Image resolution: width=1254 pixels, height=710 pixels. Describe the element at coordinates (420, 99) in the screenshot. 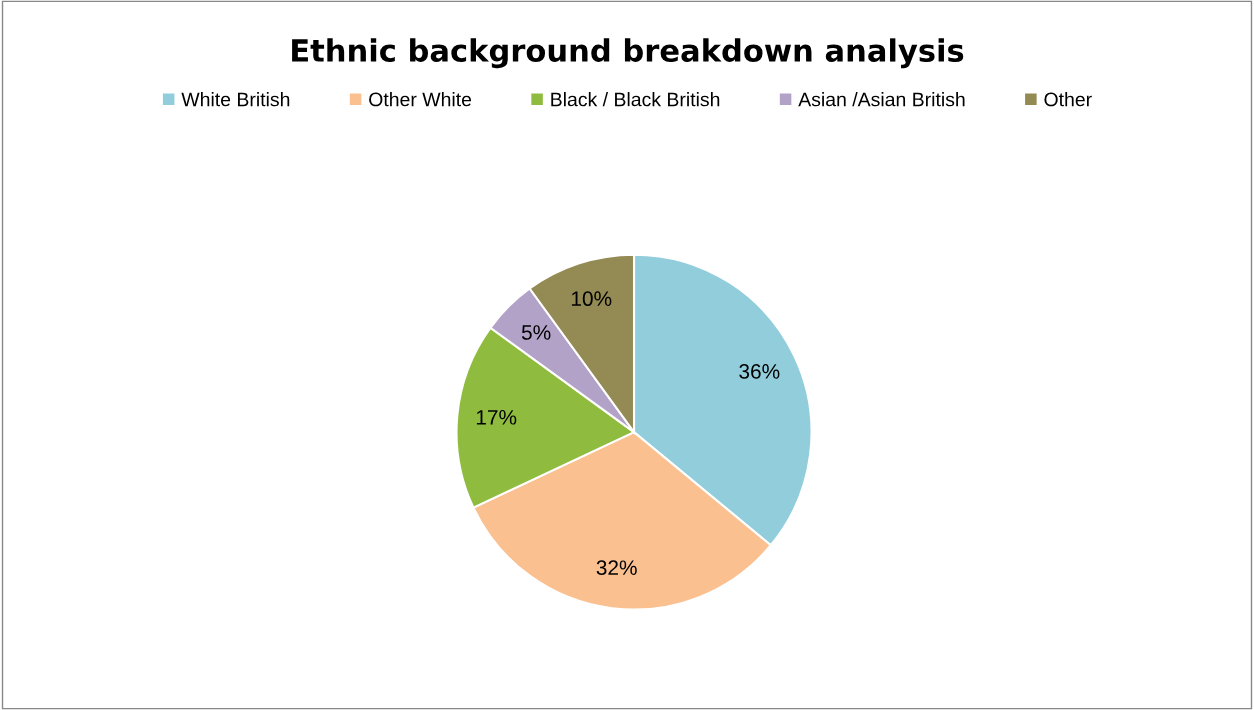

I see `legend-label: Other White` at that location.